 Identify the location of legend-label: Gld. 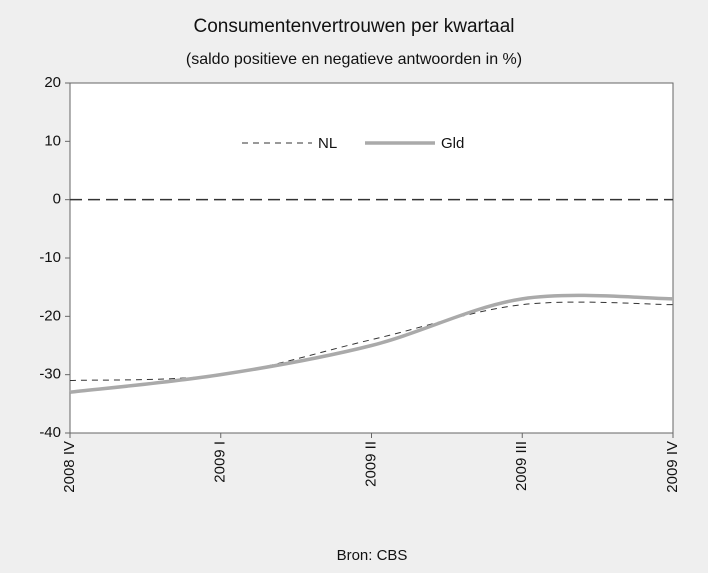
(452, 143).